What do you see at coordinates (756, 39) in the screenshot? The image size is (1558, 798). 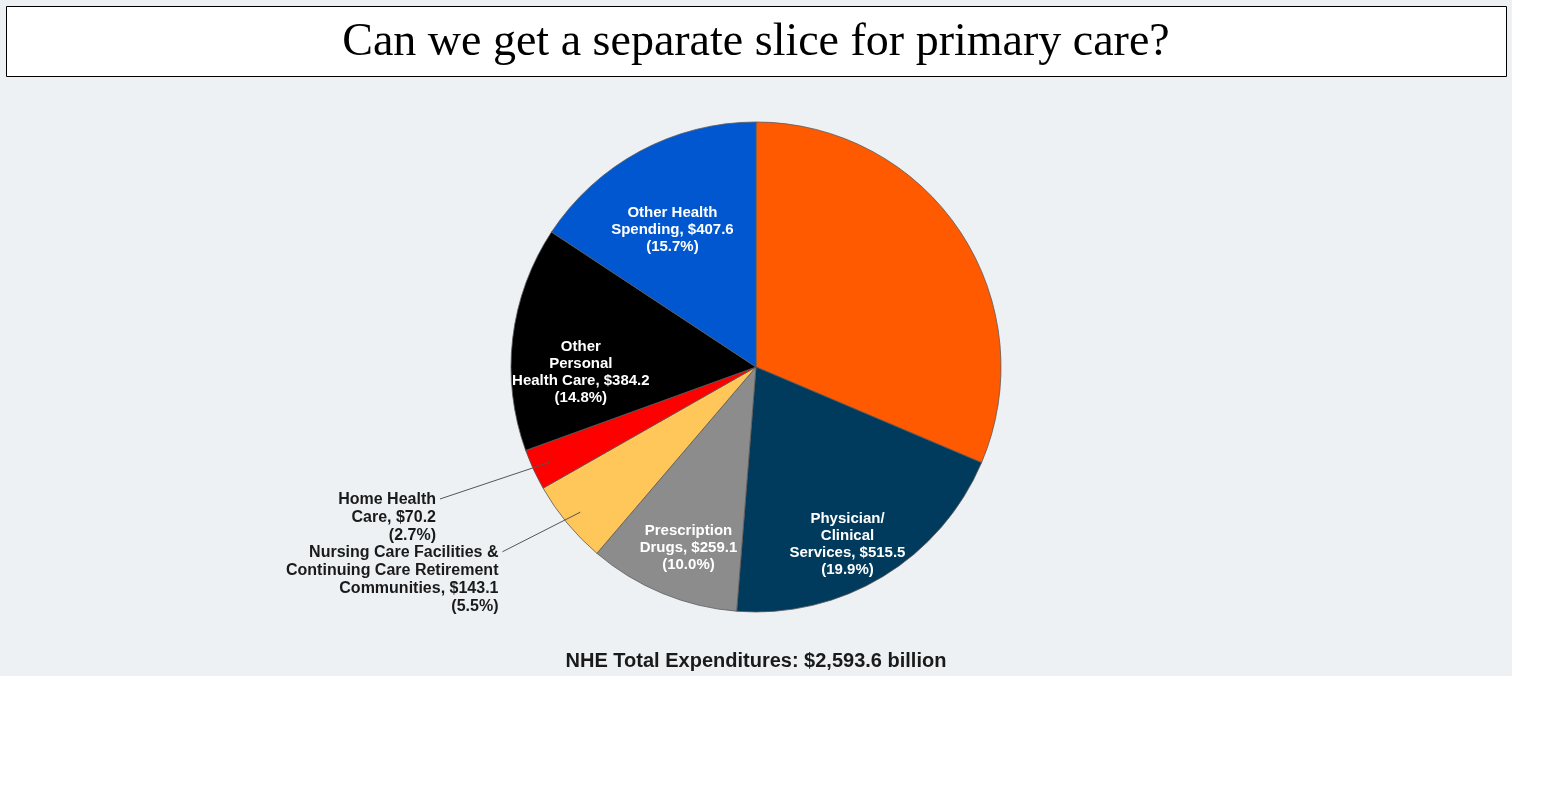 I see `text: Can we get a separate slice for primary care?` at bounding box center [756, 39].